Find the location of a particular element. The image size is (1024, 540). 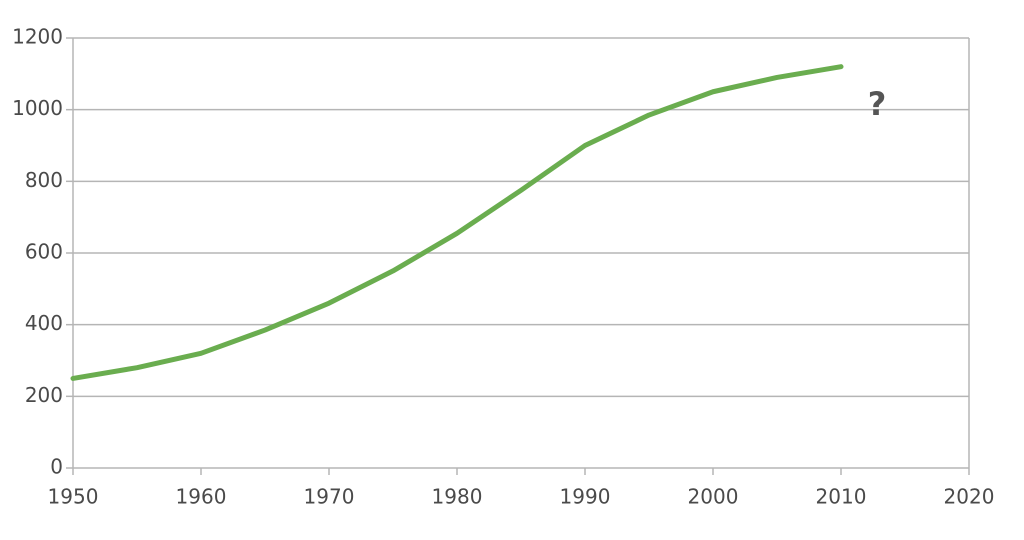

y-tick-label: 0 is located at coordinates (56, 467).